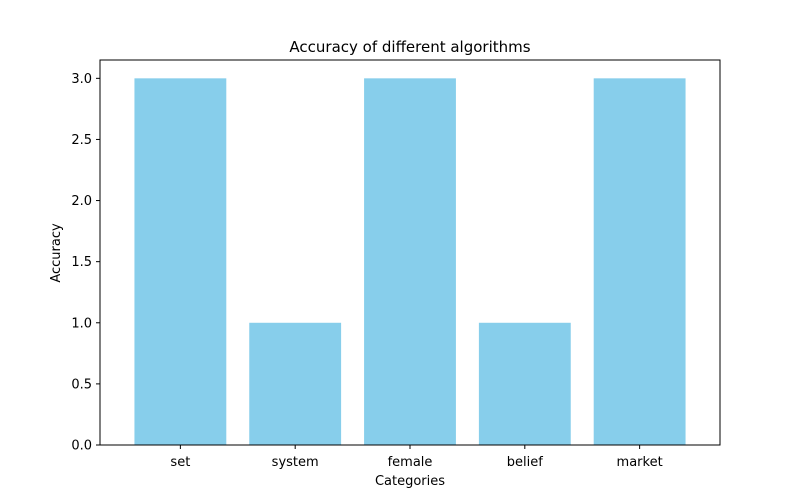 This screenshot has height=504, width=800. I want to click on bar-belief, so click(524, 383).